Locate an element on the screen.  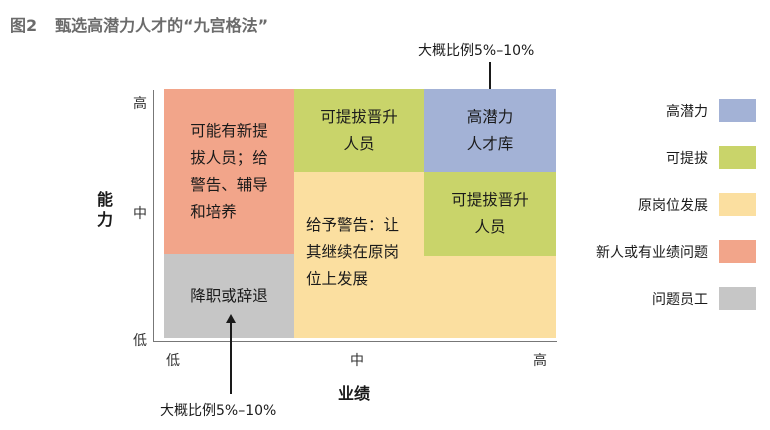
cell-stay-in-role-text: 给予警告：让 其继续在原岗 位上发展 is located at coordinates (353, 252).